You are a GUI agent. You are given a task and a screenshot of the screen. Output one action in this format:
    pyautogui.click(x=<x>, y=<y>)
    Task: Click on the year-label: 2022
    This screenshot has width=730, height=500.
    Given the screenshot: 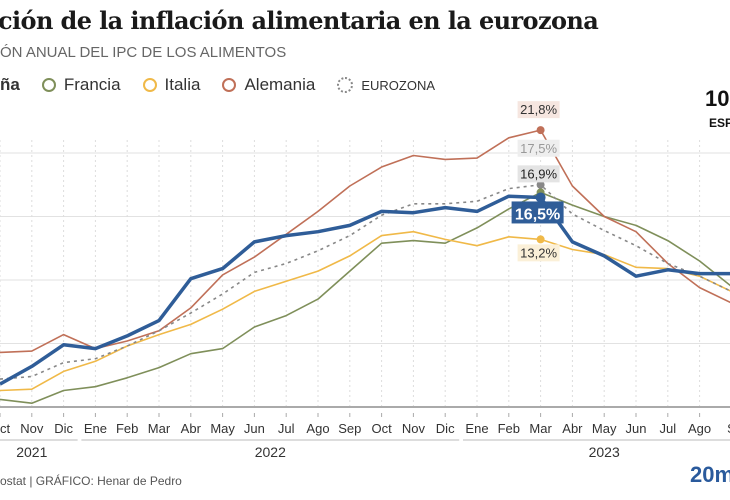 What is the action you would take?
    pyautogui.click(x=270, y=452)
    